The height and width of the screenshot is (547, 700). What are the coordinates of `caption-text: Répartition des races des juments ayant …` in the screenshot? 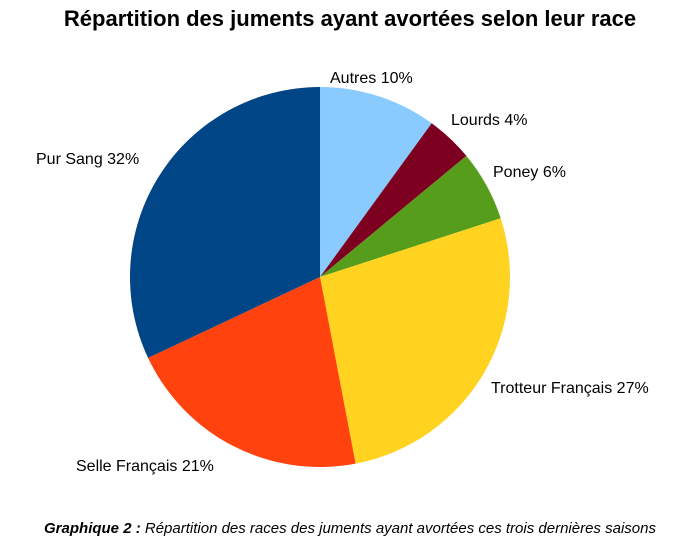 It's located at (400, 528).